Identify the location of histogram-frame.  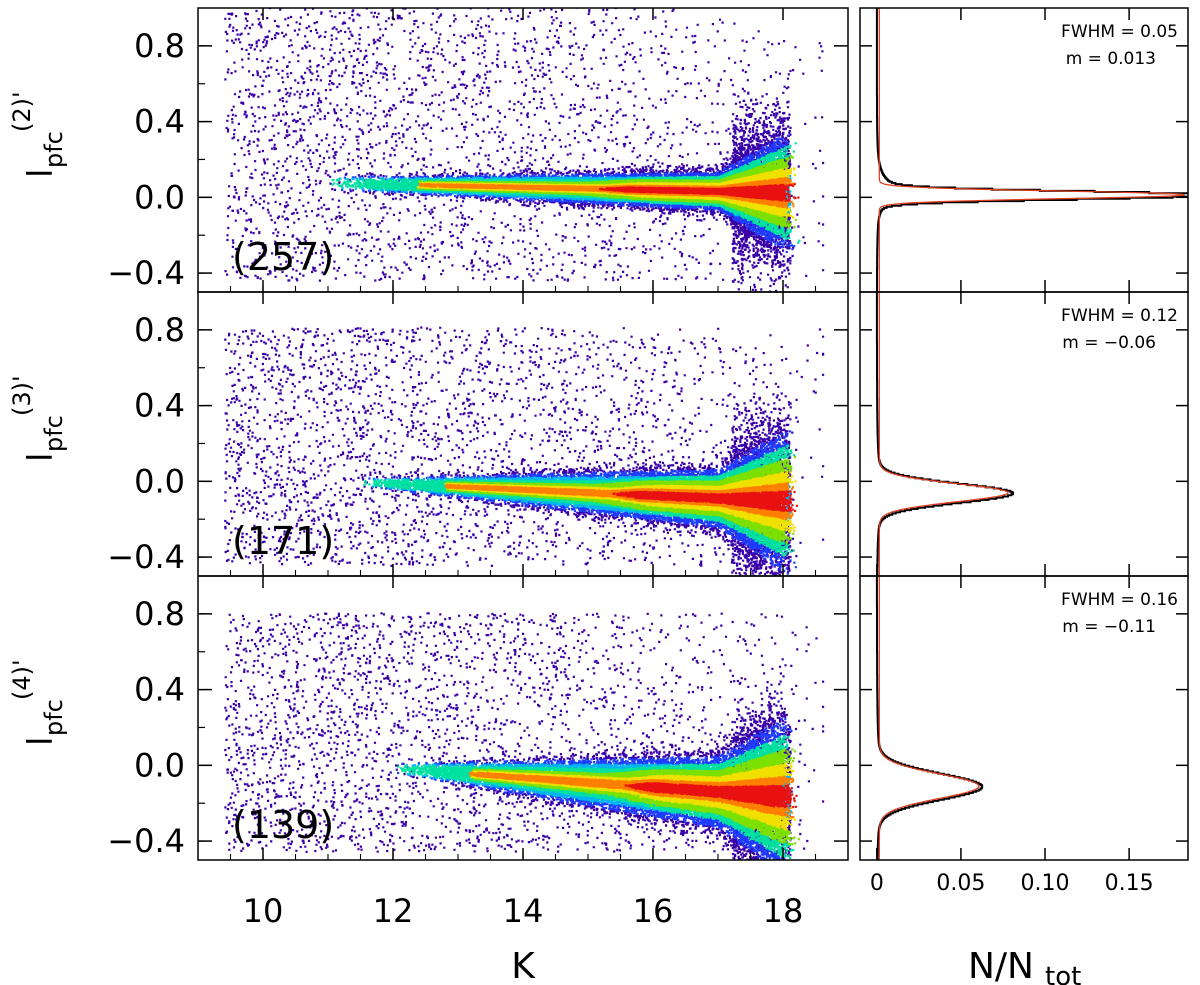
(1024, 718).